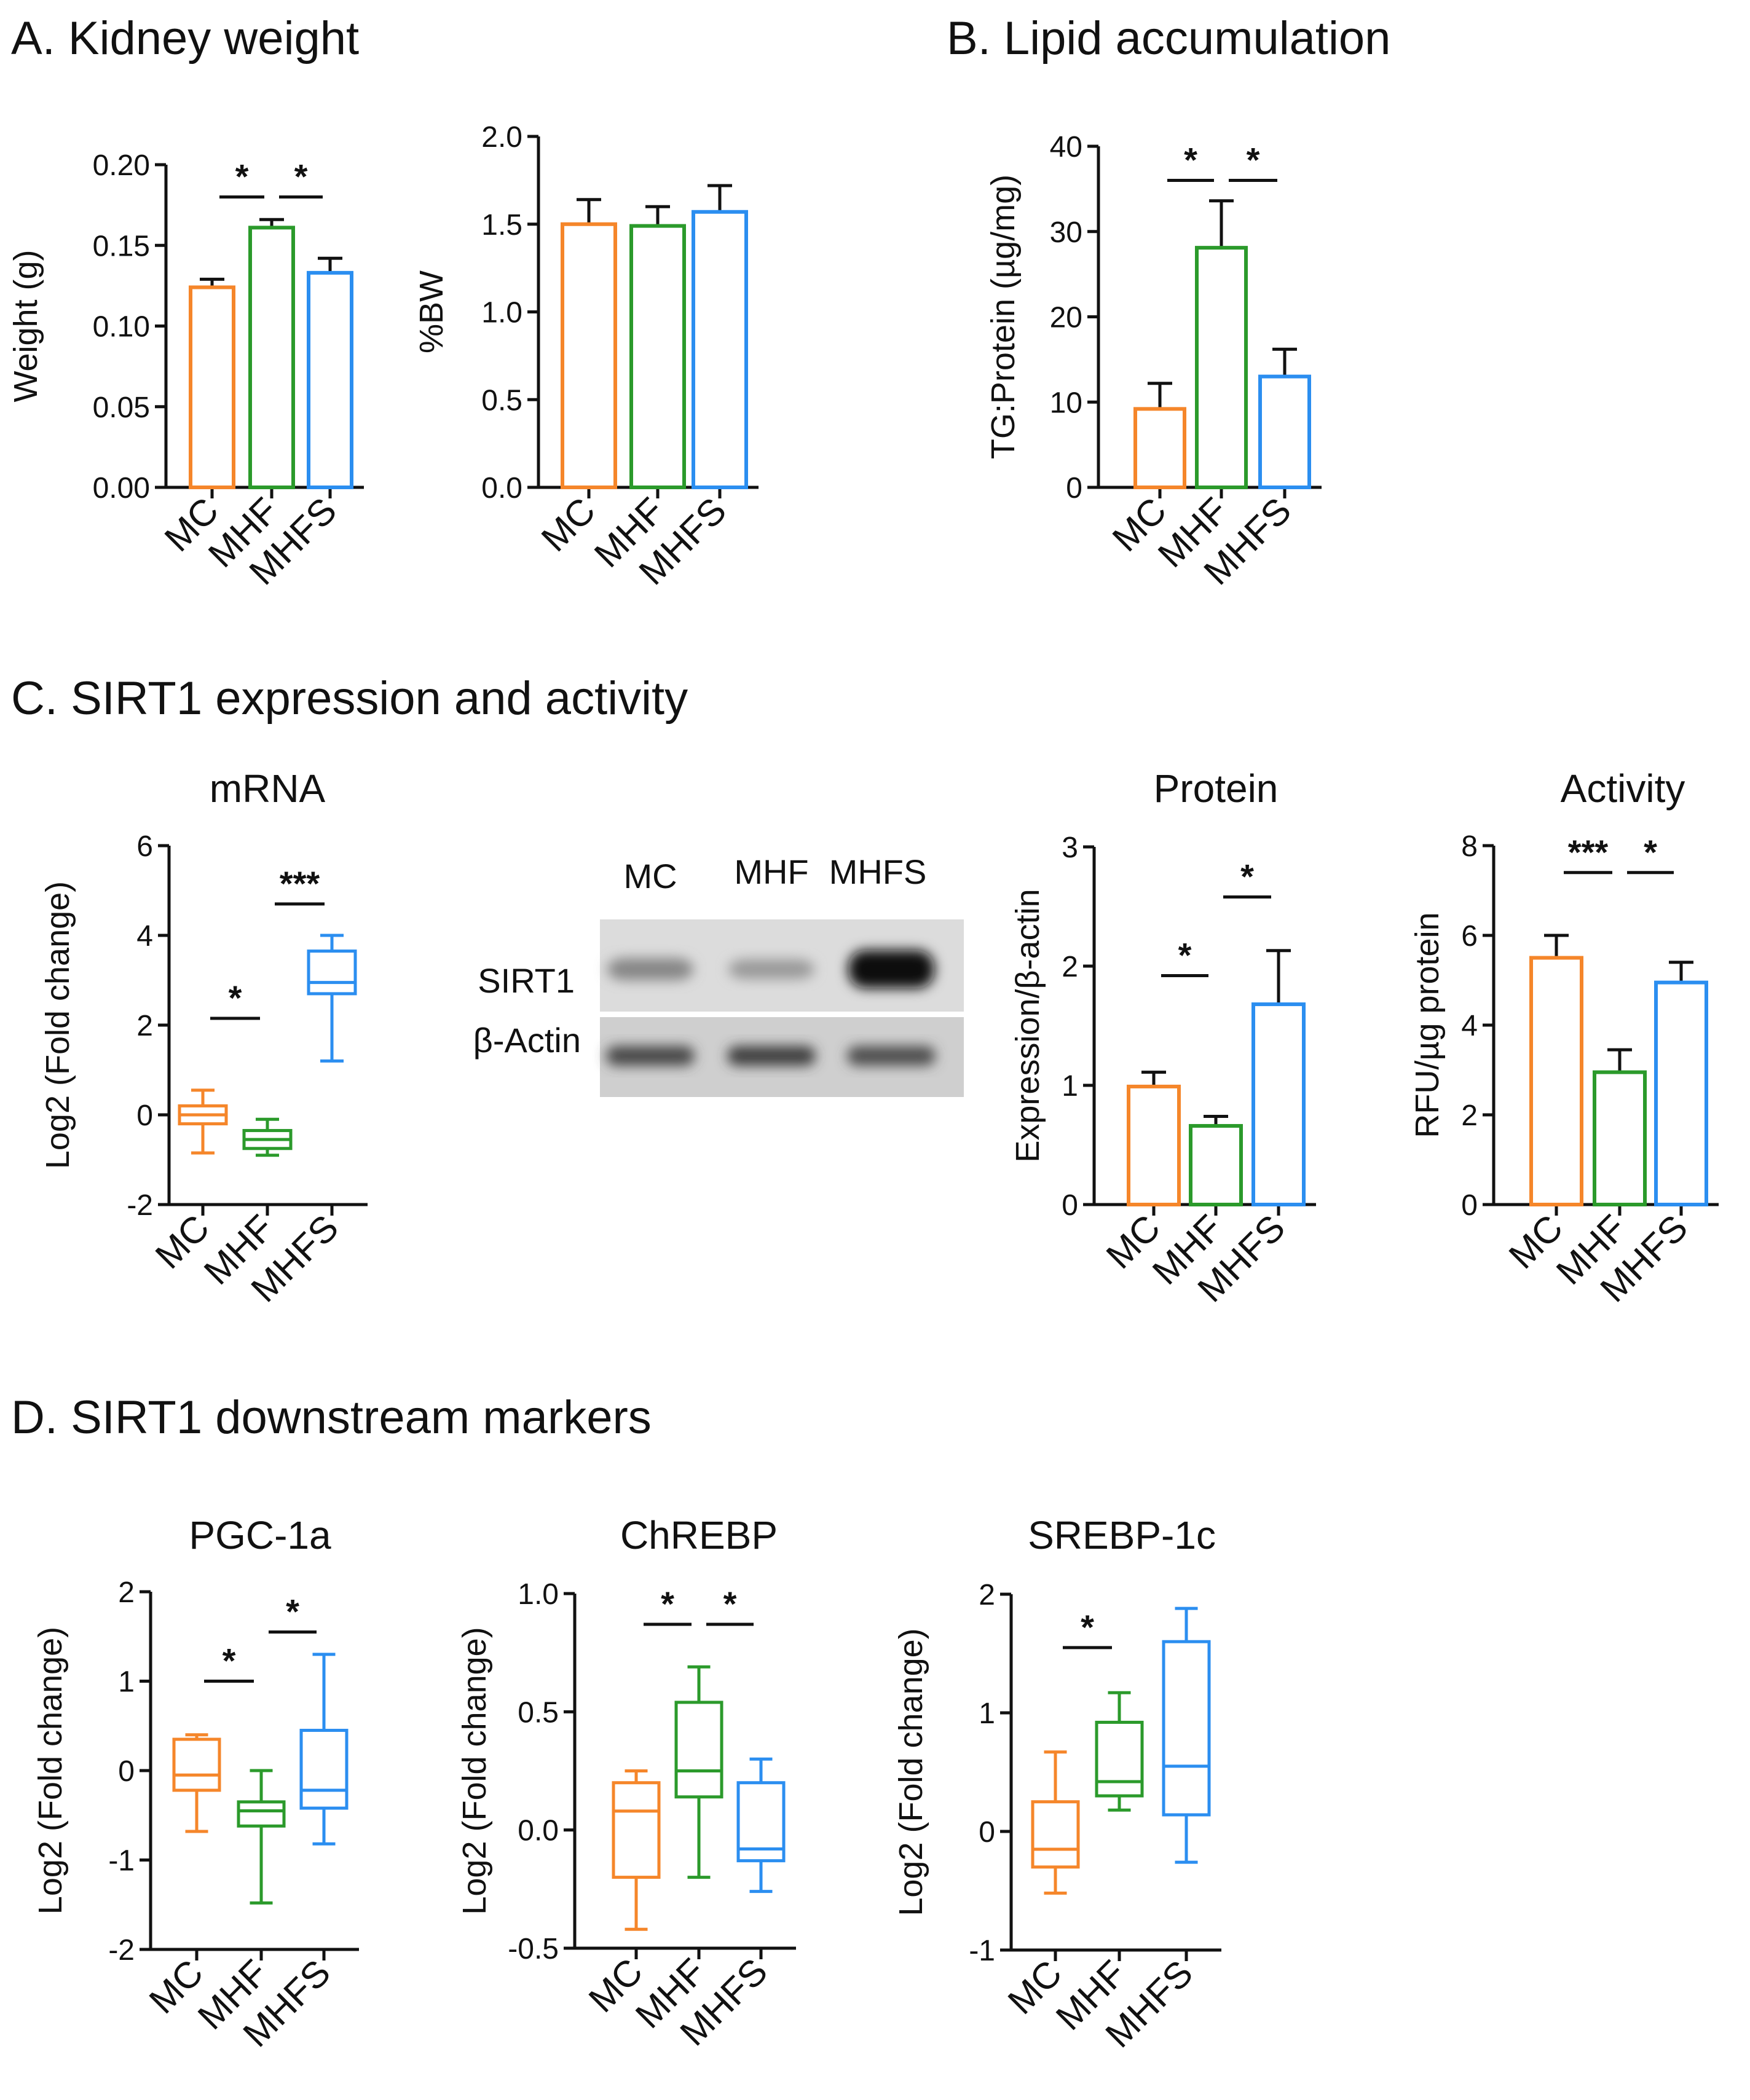 The width and height of the screenshot is (1750, 2100). What do you see at coordinates (1469, 847) in the screenshot?
I see `y-tick-label: 8` at bounding box center [1469, 847].